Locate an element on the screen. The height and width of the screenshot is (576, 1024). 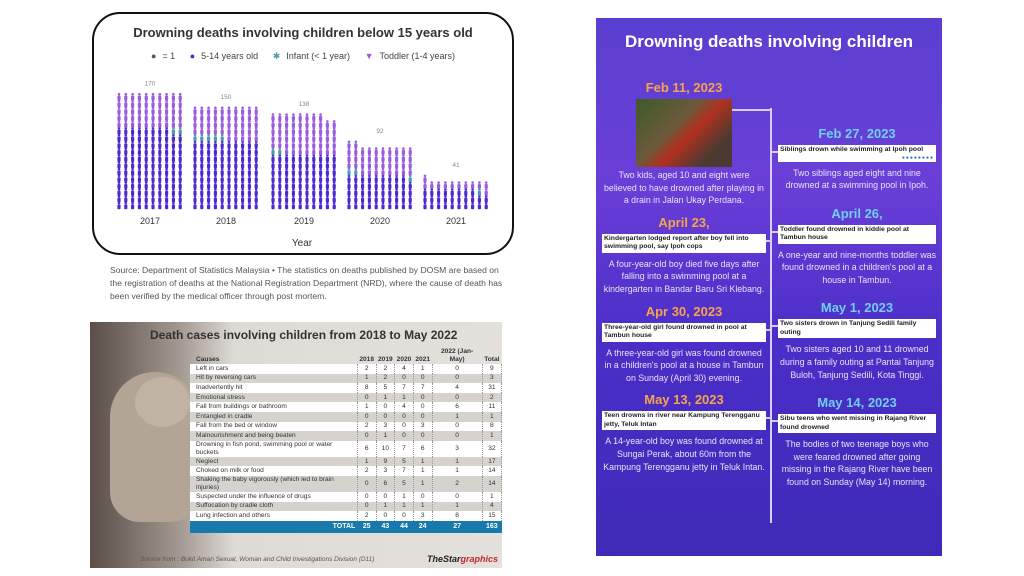
x-tick-label: 2017 is located at coordinates (150, 221).